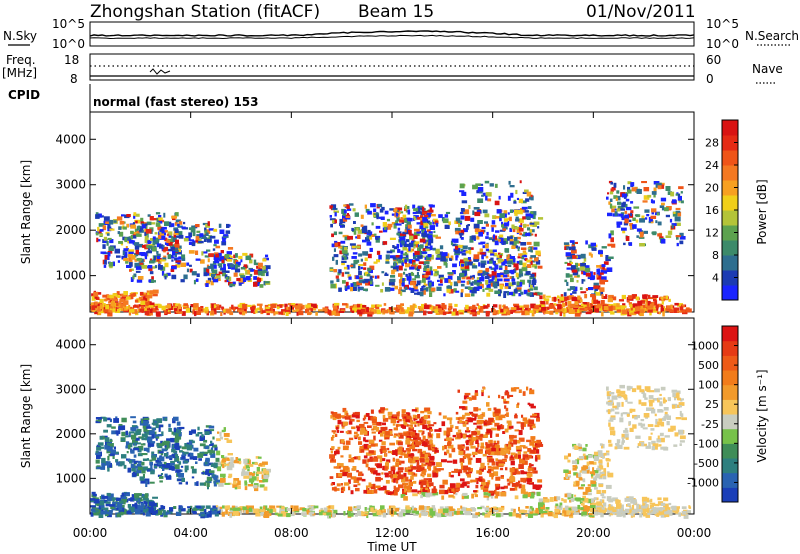 Image resolution: width=800 pixels, height=554 pixels. Describe the element at coordinates (722, 24) in the screenshot. I see `noise-right-tick-top: 10^5` at that location.